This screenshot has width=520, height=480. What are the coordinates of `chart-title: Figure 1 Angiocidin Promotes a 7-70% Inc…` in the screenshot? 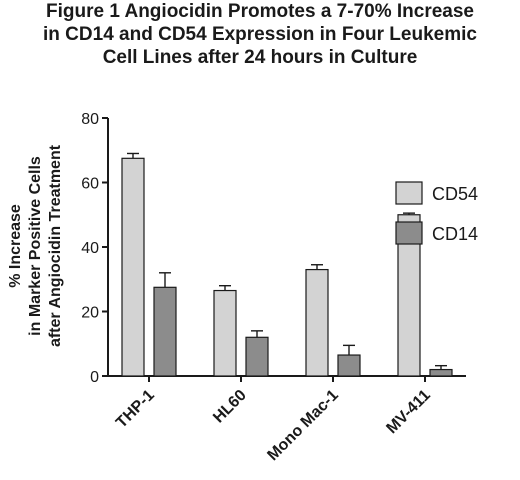 It's located at (260, 34).